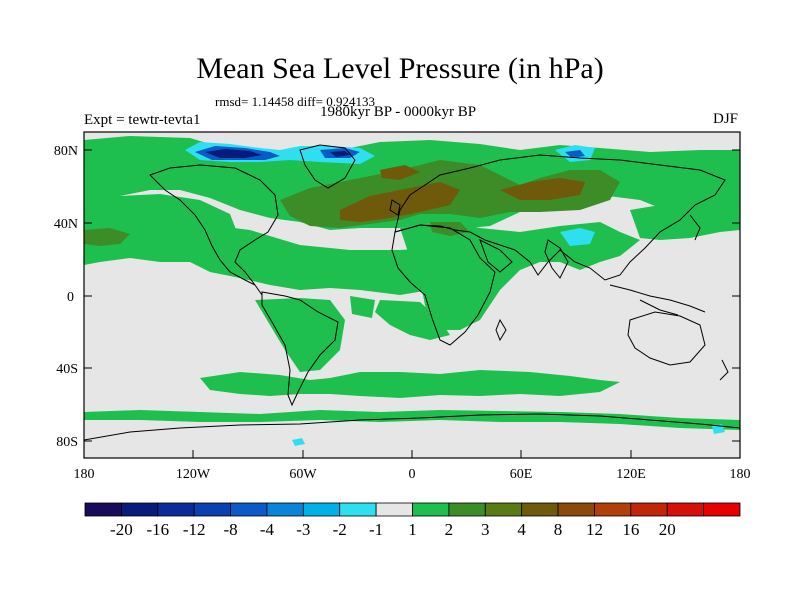 The width and height of the screenshot is (800, 600). I want to click on colorbar-label: 16, so click(630, 529).